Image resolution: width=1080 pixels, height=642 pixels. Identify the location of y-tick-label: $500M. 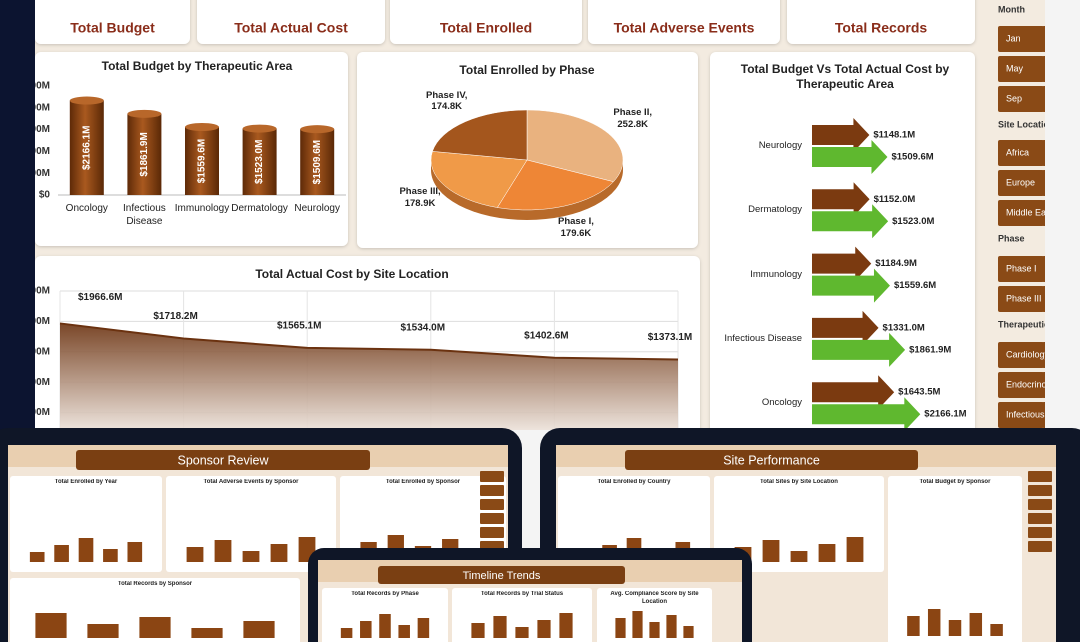
(34, 173).